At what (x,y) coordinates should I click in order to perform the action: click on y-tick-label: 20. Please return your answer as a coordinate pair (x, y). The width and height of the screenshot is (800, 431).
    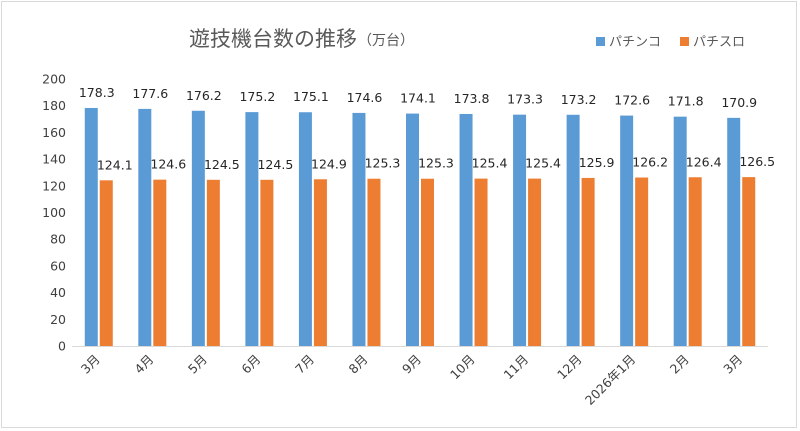
    Looking at the image, I should click on (58, 319).